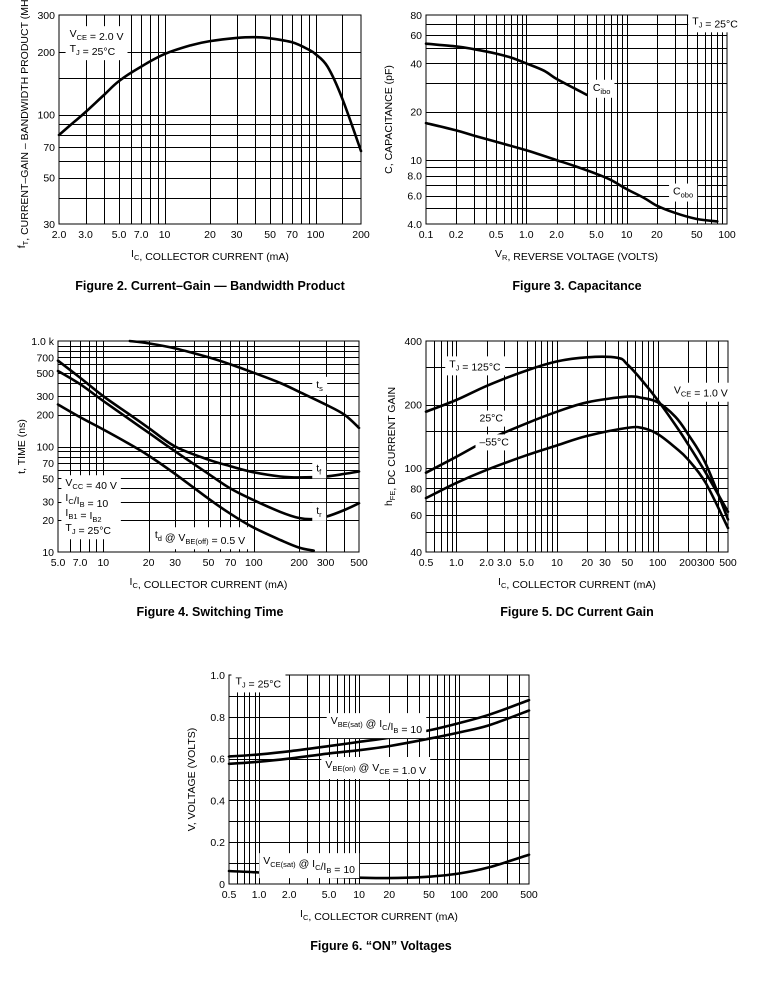  What do you see at coordinates (390, 446) in the screenshot?
I see `fig5-y-axis-label: hFE, DC CURRENT GAIN` at bounding box center [390, 446].